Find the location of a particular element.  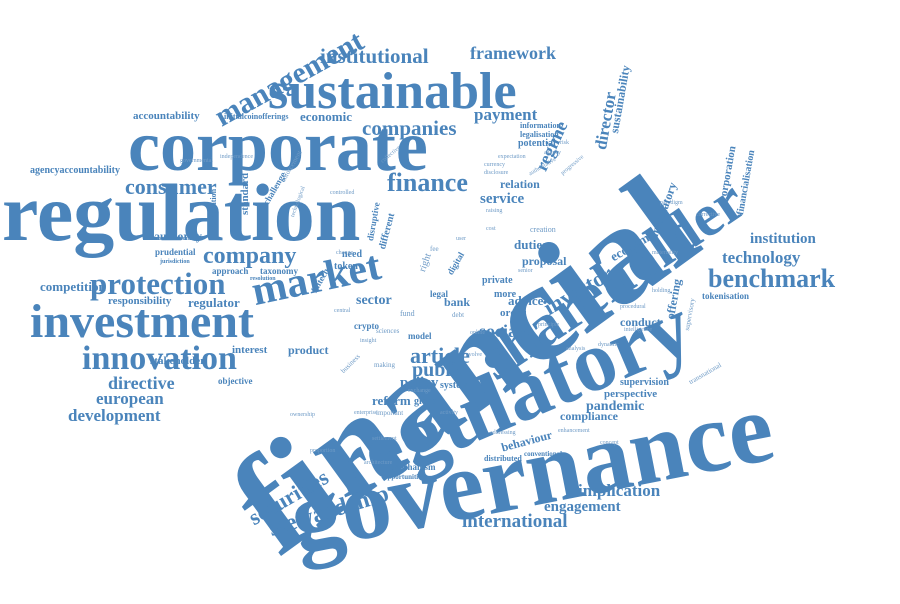

word-governmental: governmental is located at coordinates (196, 161).